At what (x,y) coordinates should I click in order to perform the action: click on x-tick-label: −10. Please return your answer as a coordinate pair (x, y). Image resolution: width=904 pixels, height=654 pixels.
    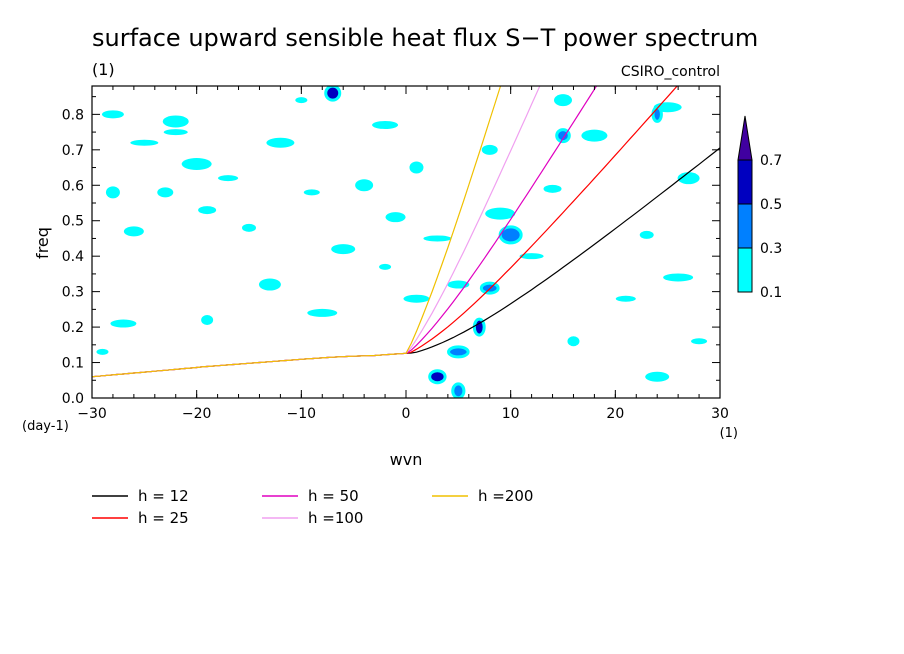
    Looking at the image, I should click on (302, 414).